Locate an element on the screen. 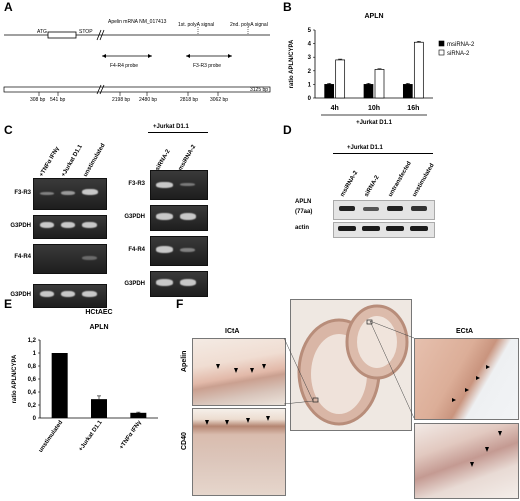 Image resolution: width=520 pixels, height=501 pixels. blot-actin is located at coordinates (384, 230).